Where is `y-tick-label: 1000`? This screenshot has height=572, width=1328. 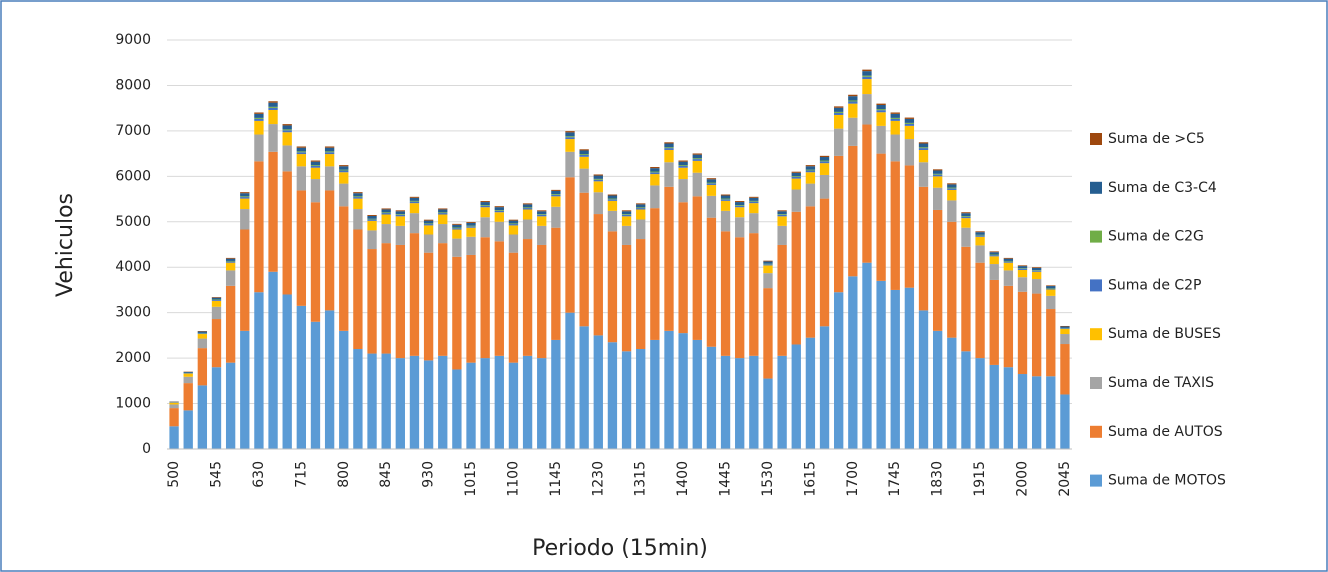
y-tick-label: 1000 is located at coordinates (133, 404).